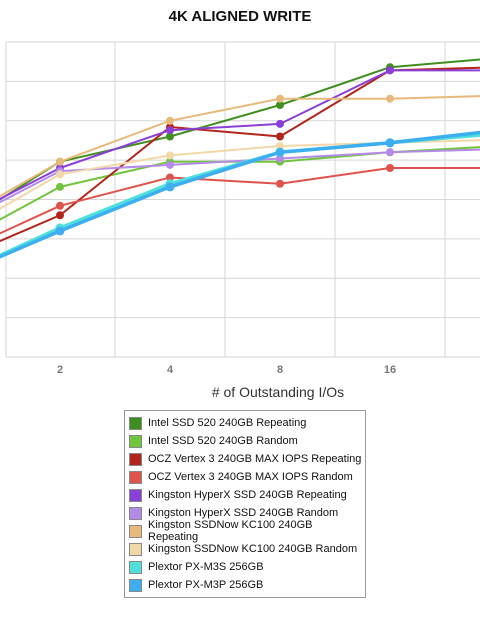 Image resolution: width=480 pixels, height=624 pixels. Describe the element at coordinates (243, 513) in the screenshot. I see `legend-label: Kingston HyperX SSD 240GB Random` at that location.